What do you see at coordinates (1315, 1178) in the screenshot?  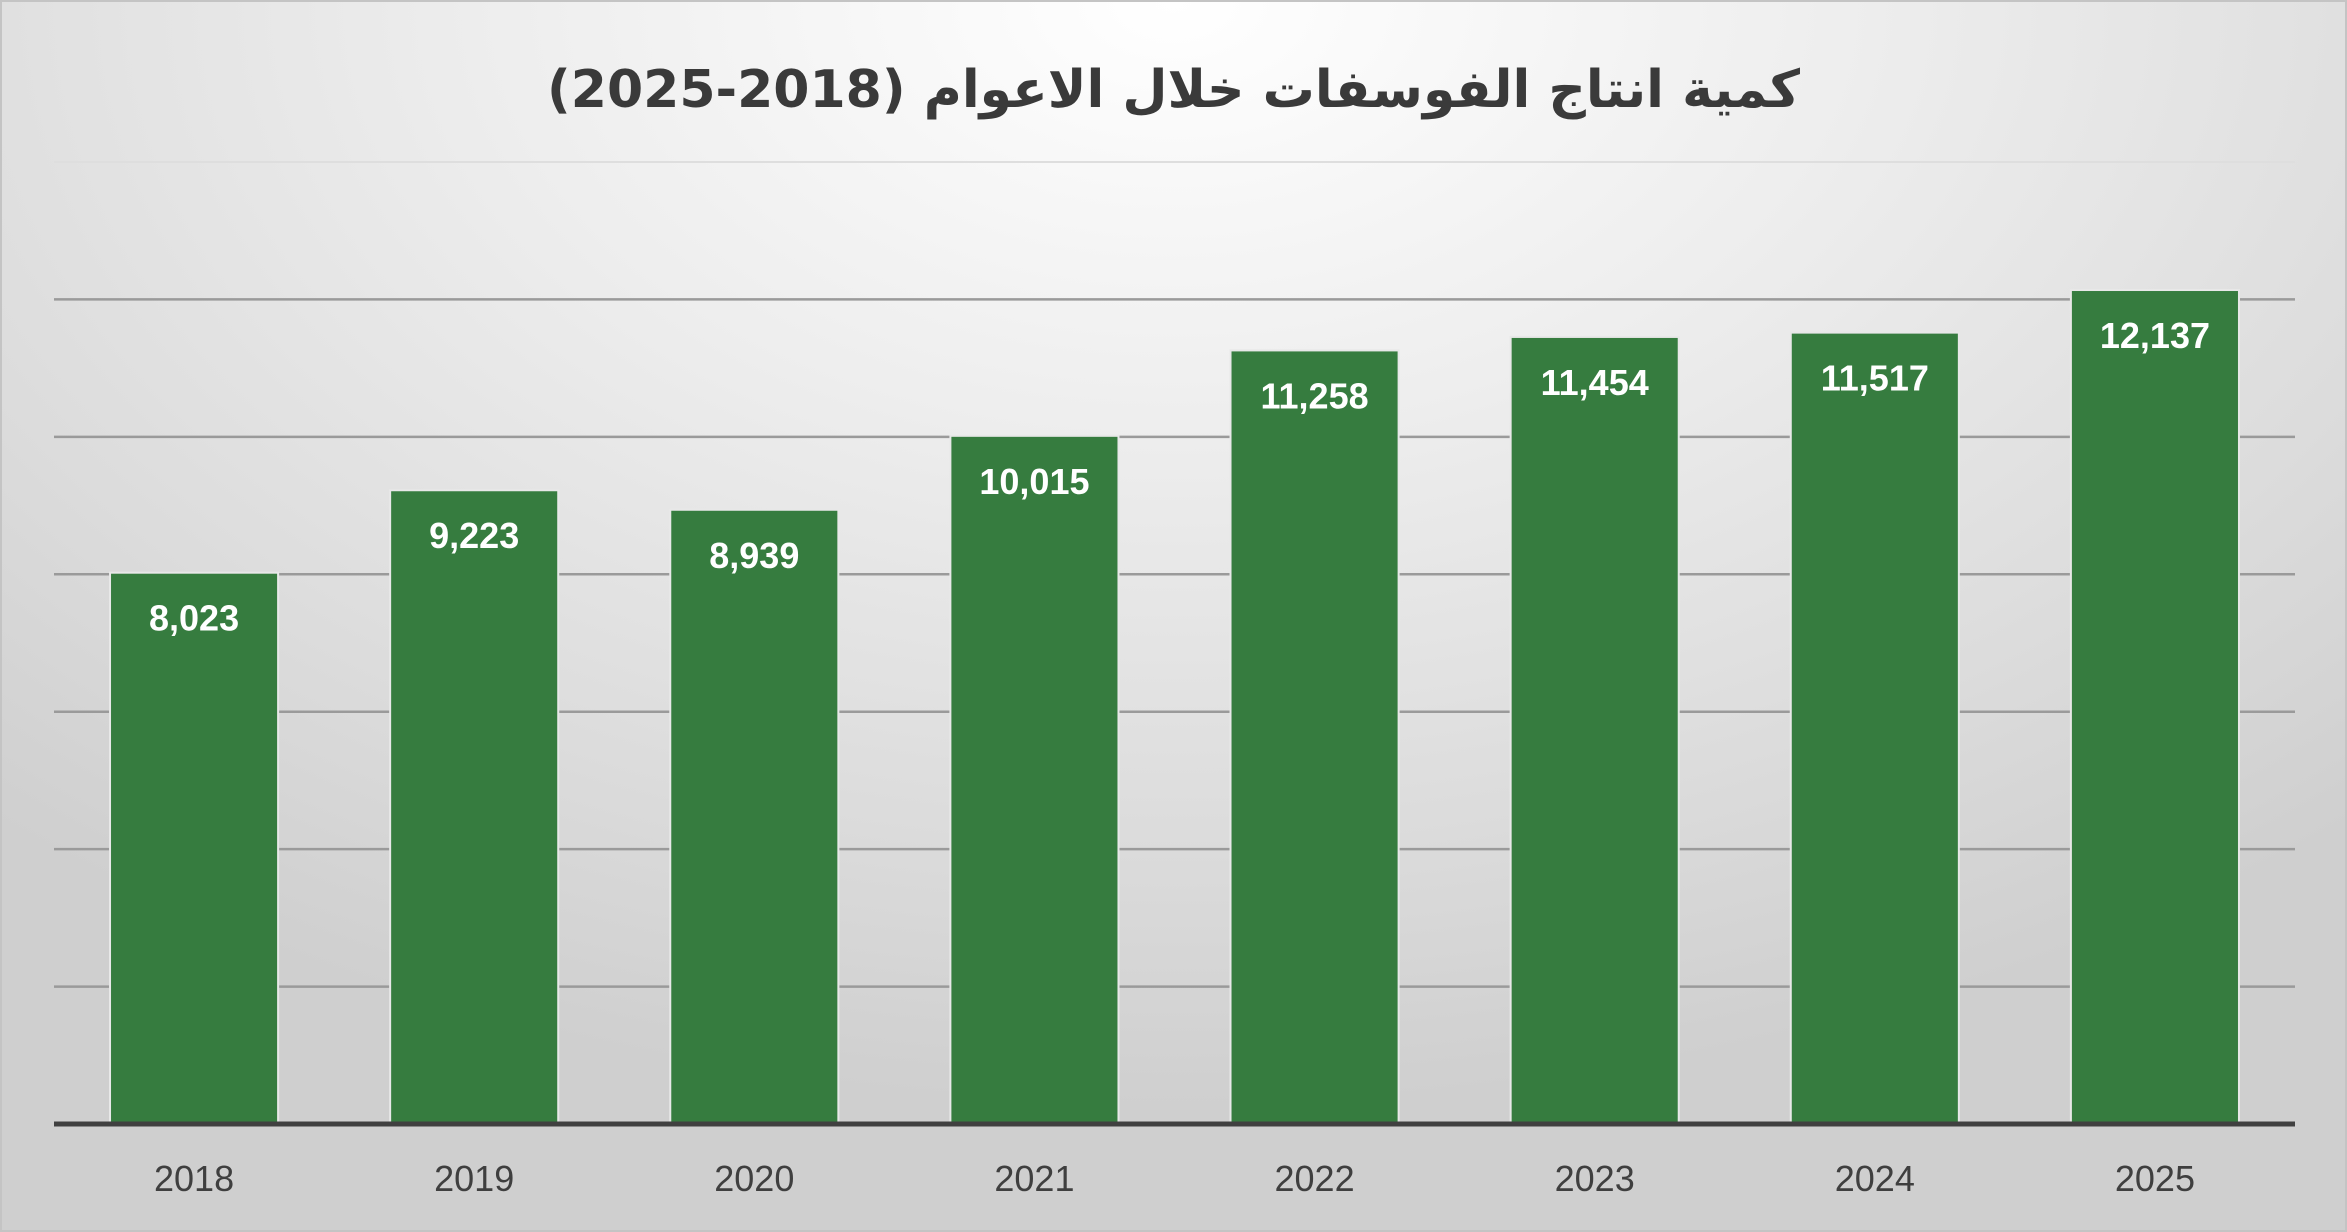 I see `x-tick-label-2022: 2022` at bounding box center [1315, 1178].